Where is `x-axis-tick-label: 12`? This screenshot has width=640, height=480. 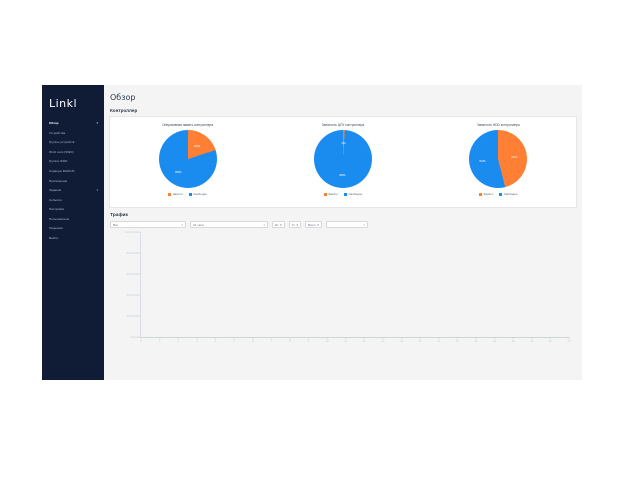 x-axis-tick-label: 12 is located at coordinates (364, 341).